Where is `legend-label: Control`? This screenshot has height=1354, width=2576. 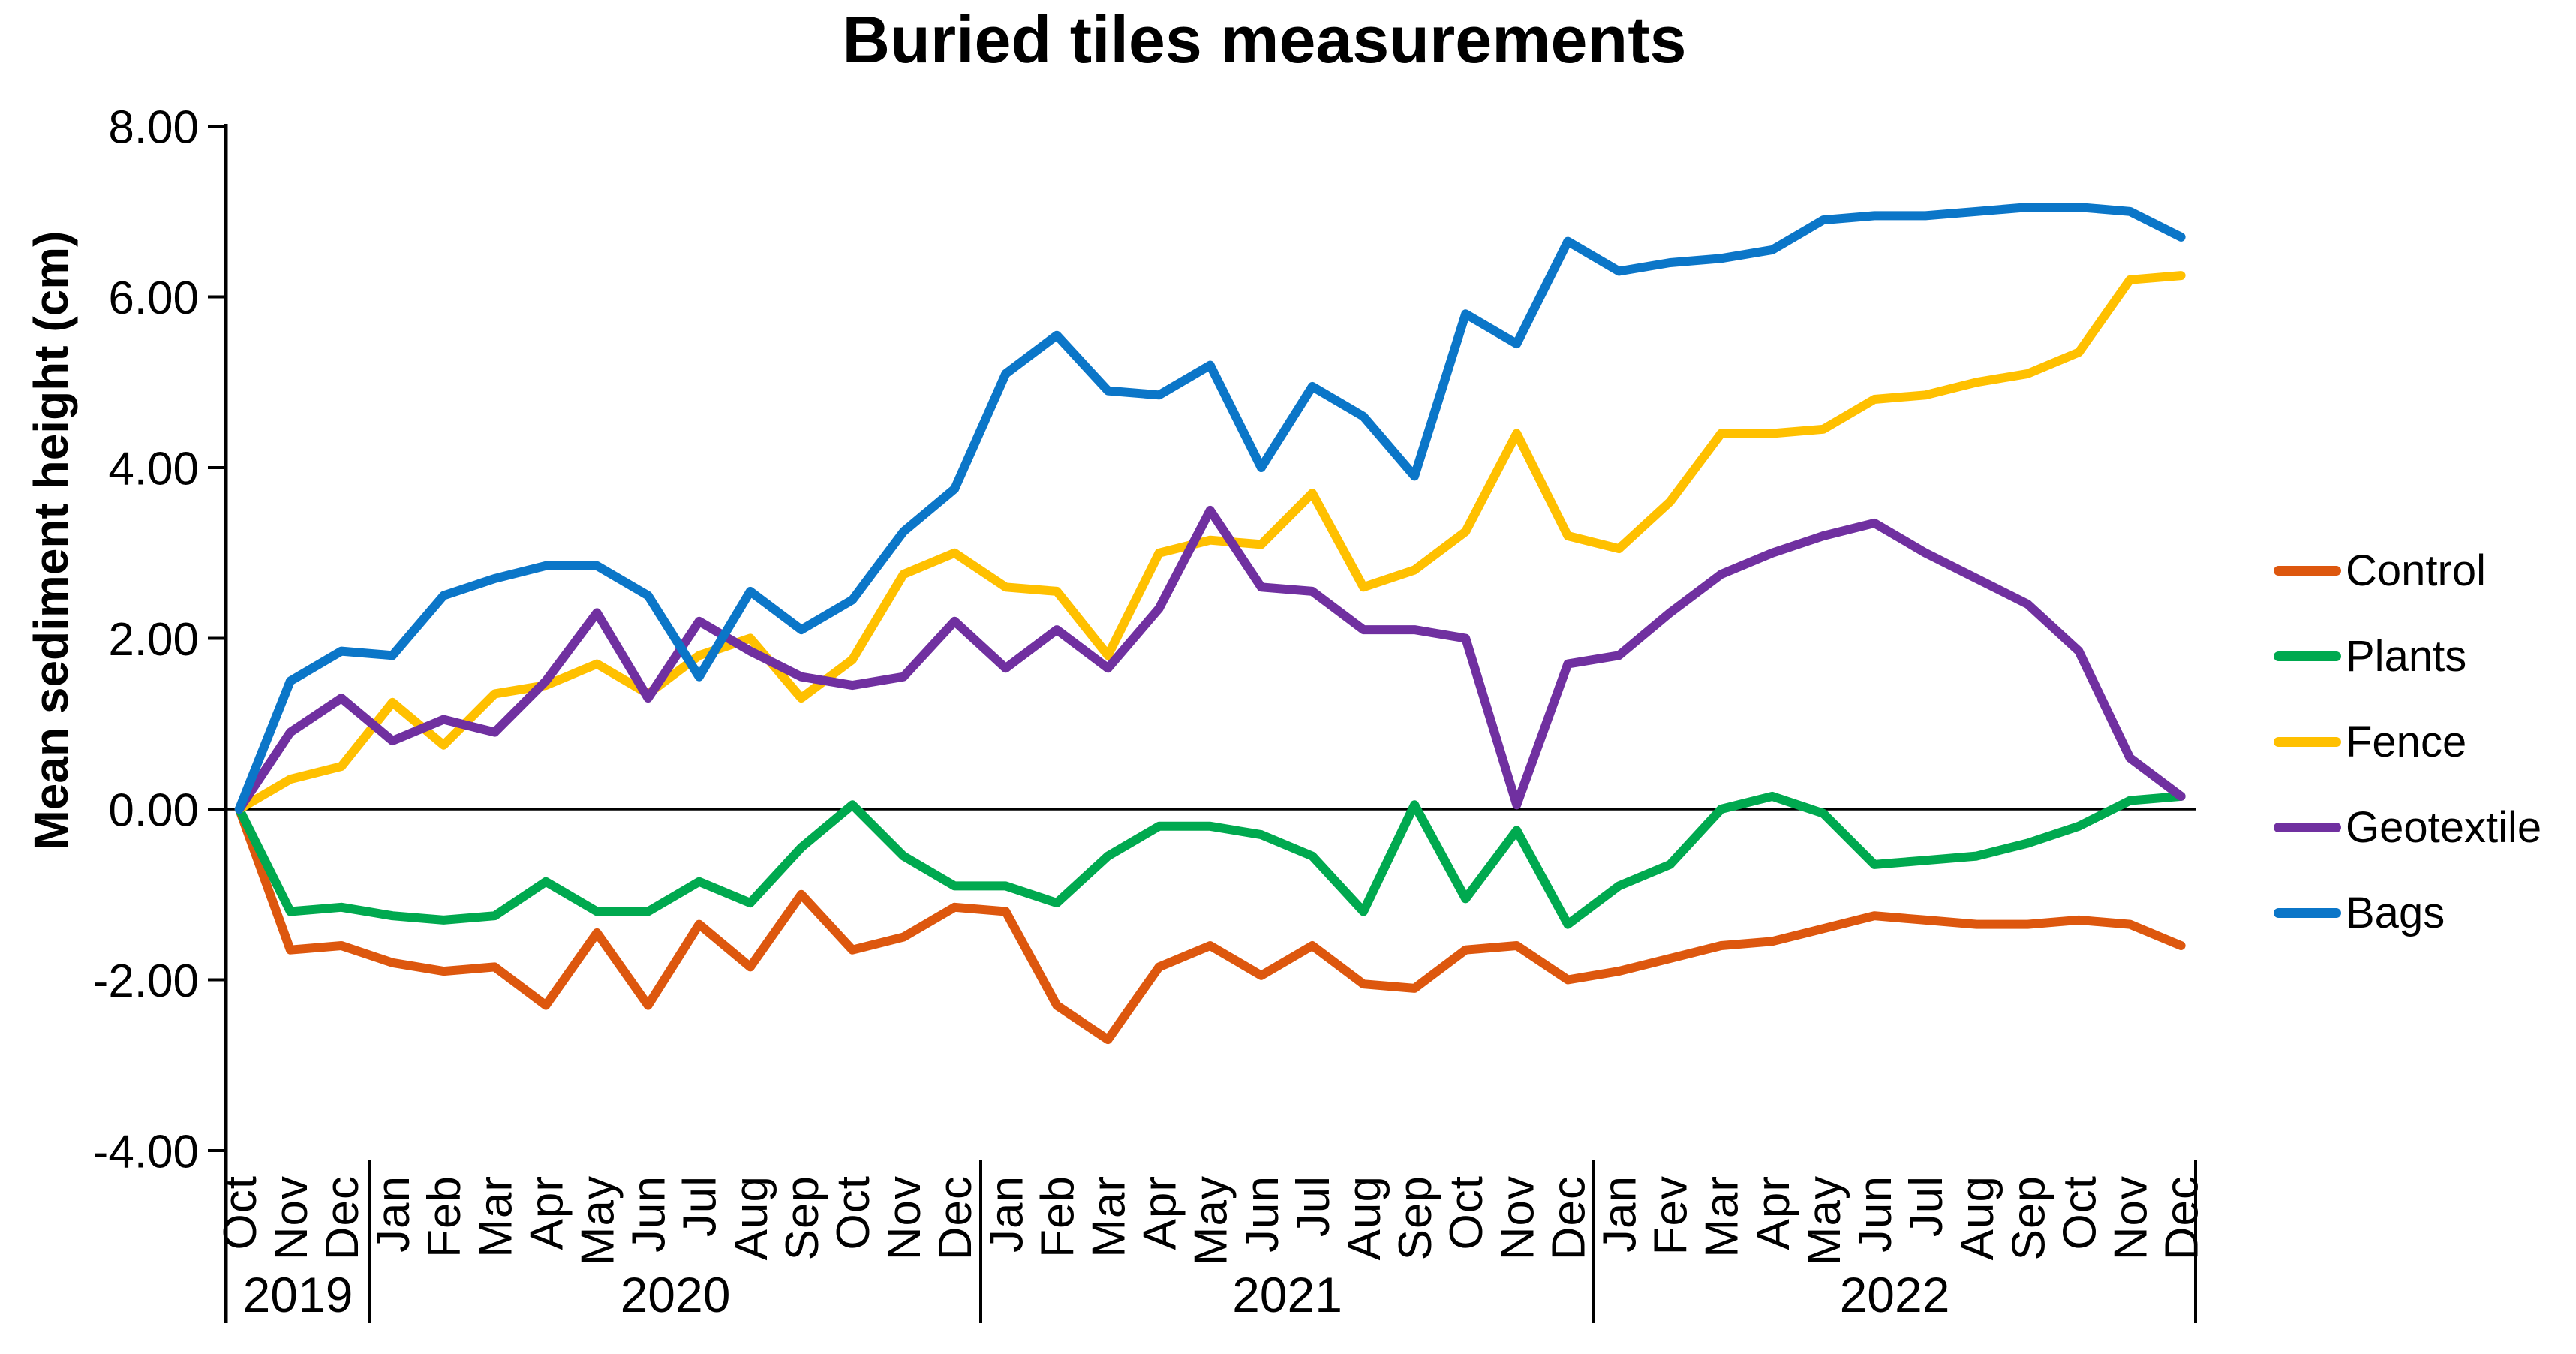 legend-label: Control is located at coordinates (2416, 570).